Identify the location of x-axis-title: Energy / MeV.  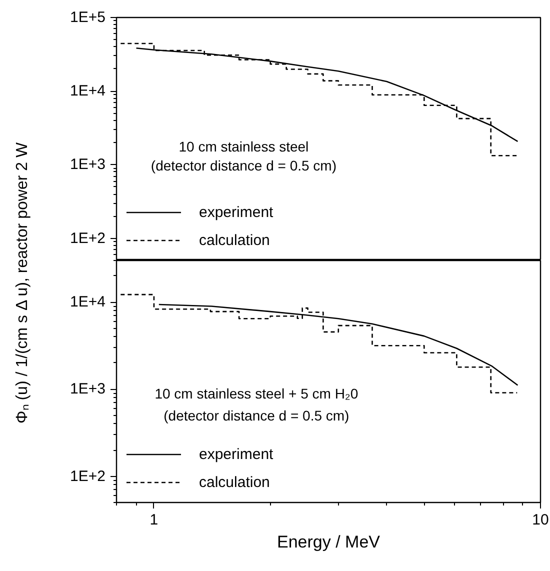
(329, 542).